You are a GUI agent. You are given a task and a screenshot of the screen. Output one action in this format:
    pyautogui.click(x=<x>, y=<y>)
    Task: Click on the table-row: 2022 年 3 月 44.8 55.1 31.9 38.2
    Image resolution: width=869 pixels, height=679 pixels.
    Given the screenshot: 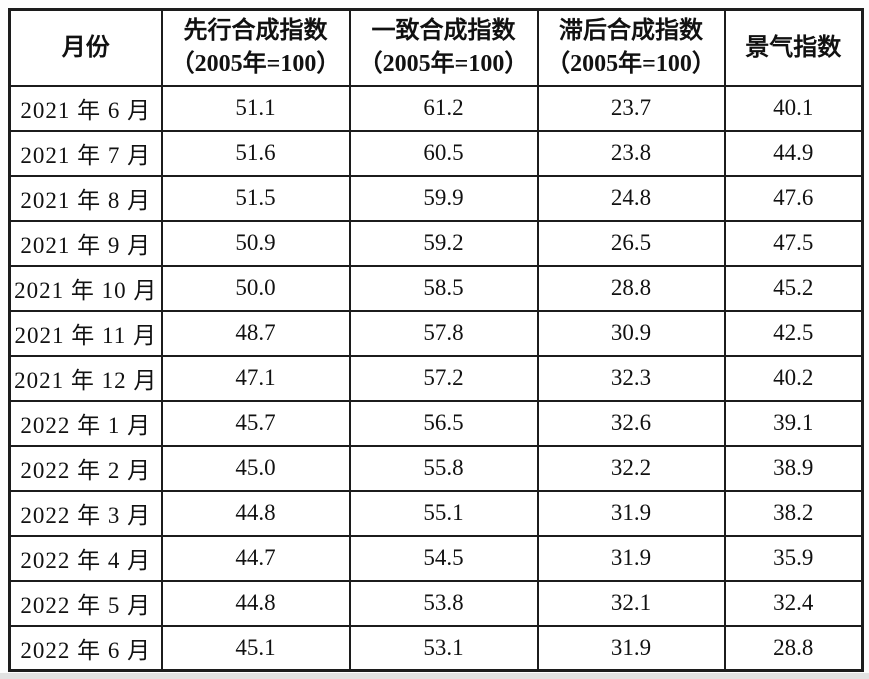 What is the action you would take?
    pyautogui.click(x=436, y=513)
    